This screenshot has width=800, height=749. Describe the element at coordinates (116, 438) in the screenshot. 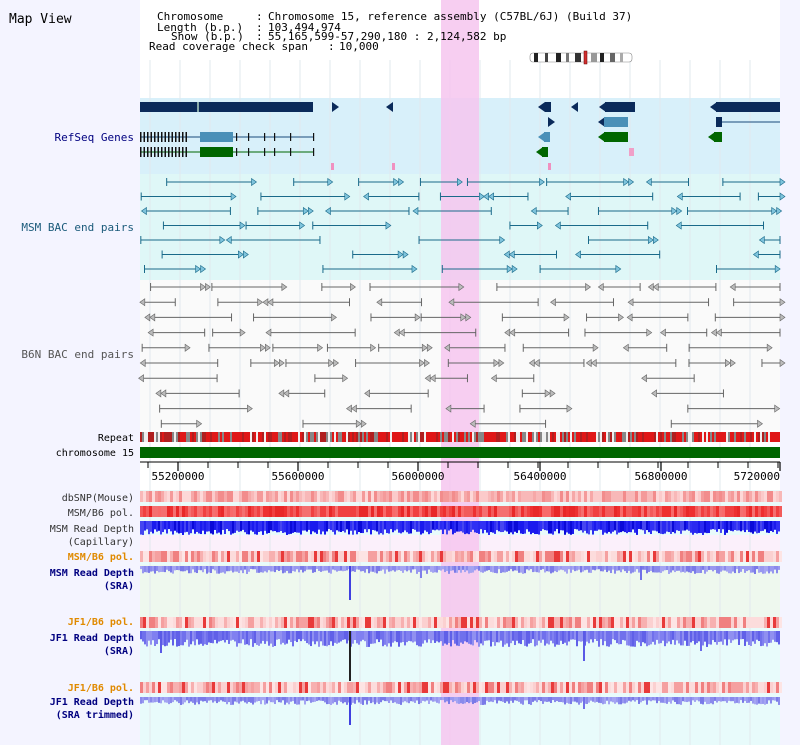

I see `label-repeat: Repeat` at that location.